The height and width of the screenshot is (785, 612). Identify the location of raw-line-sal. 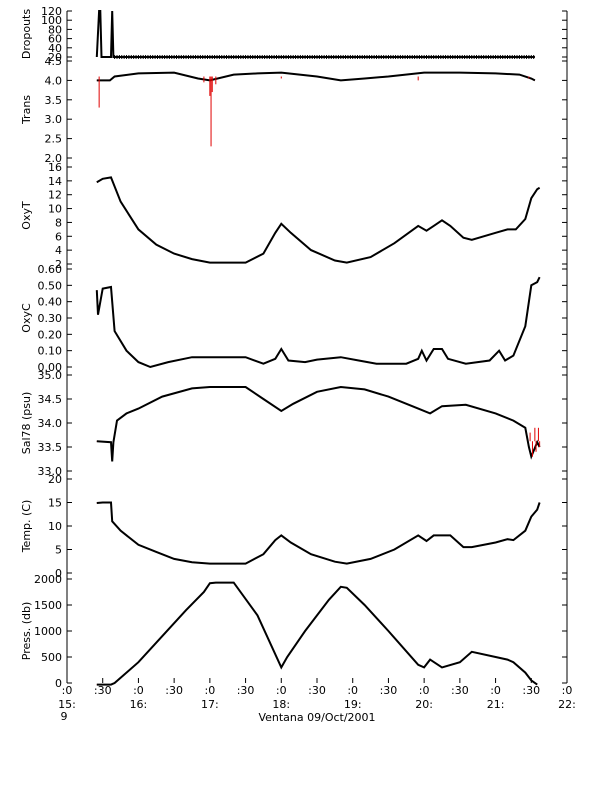
(318, 424).